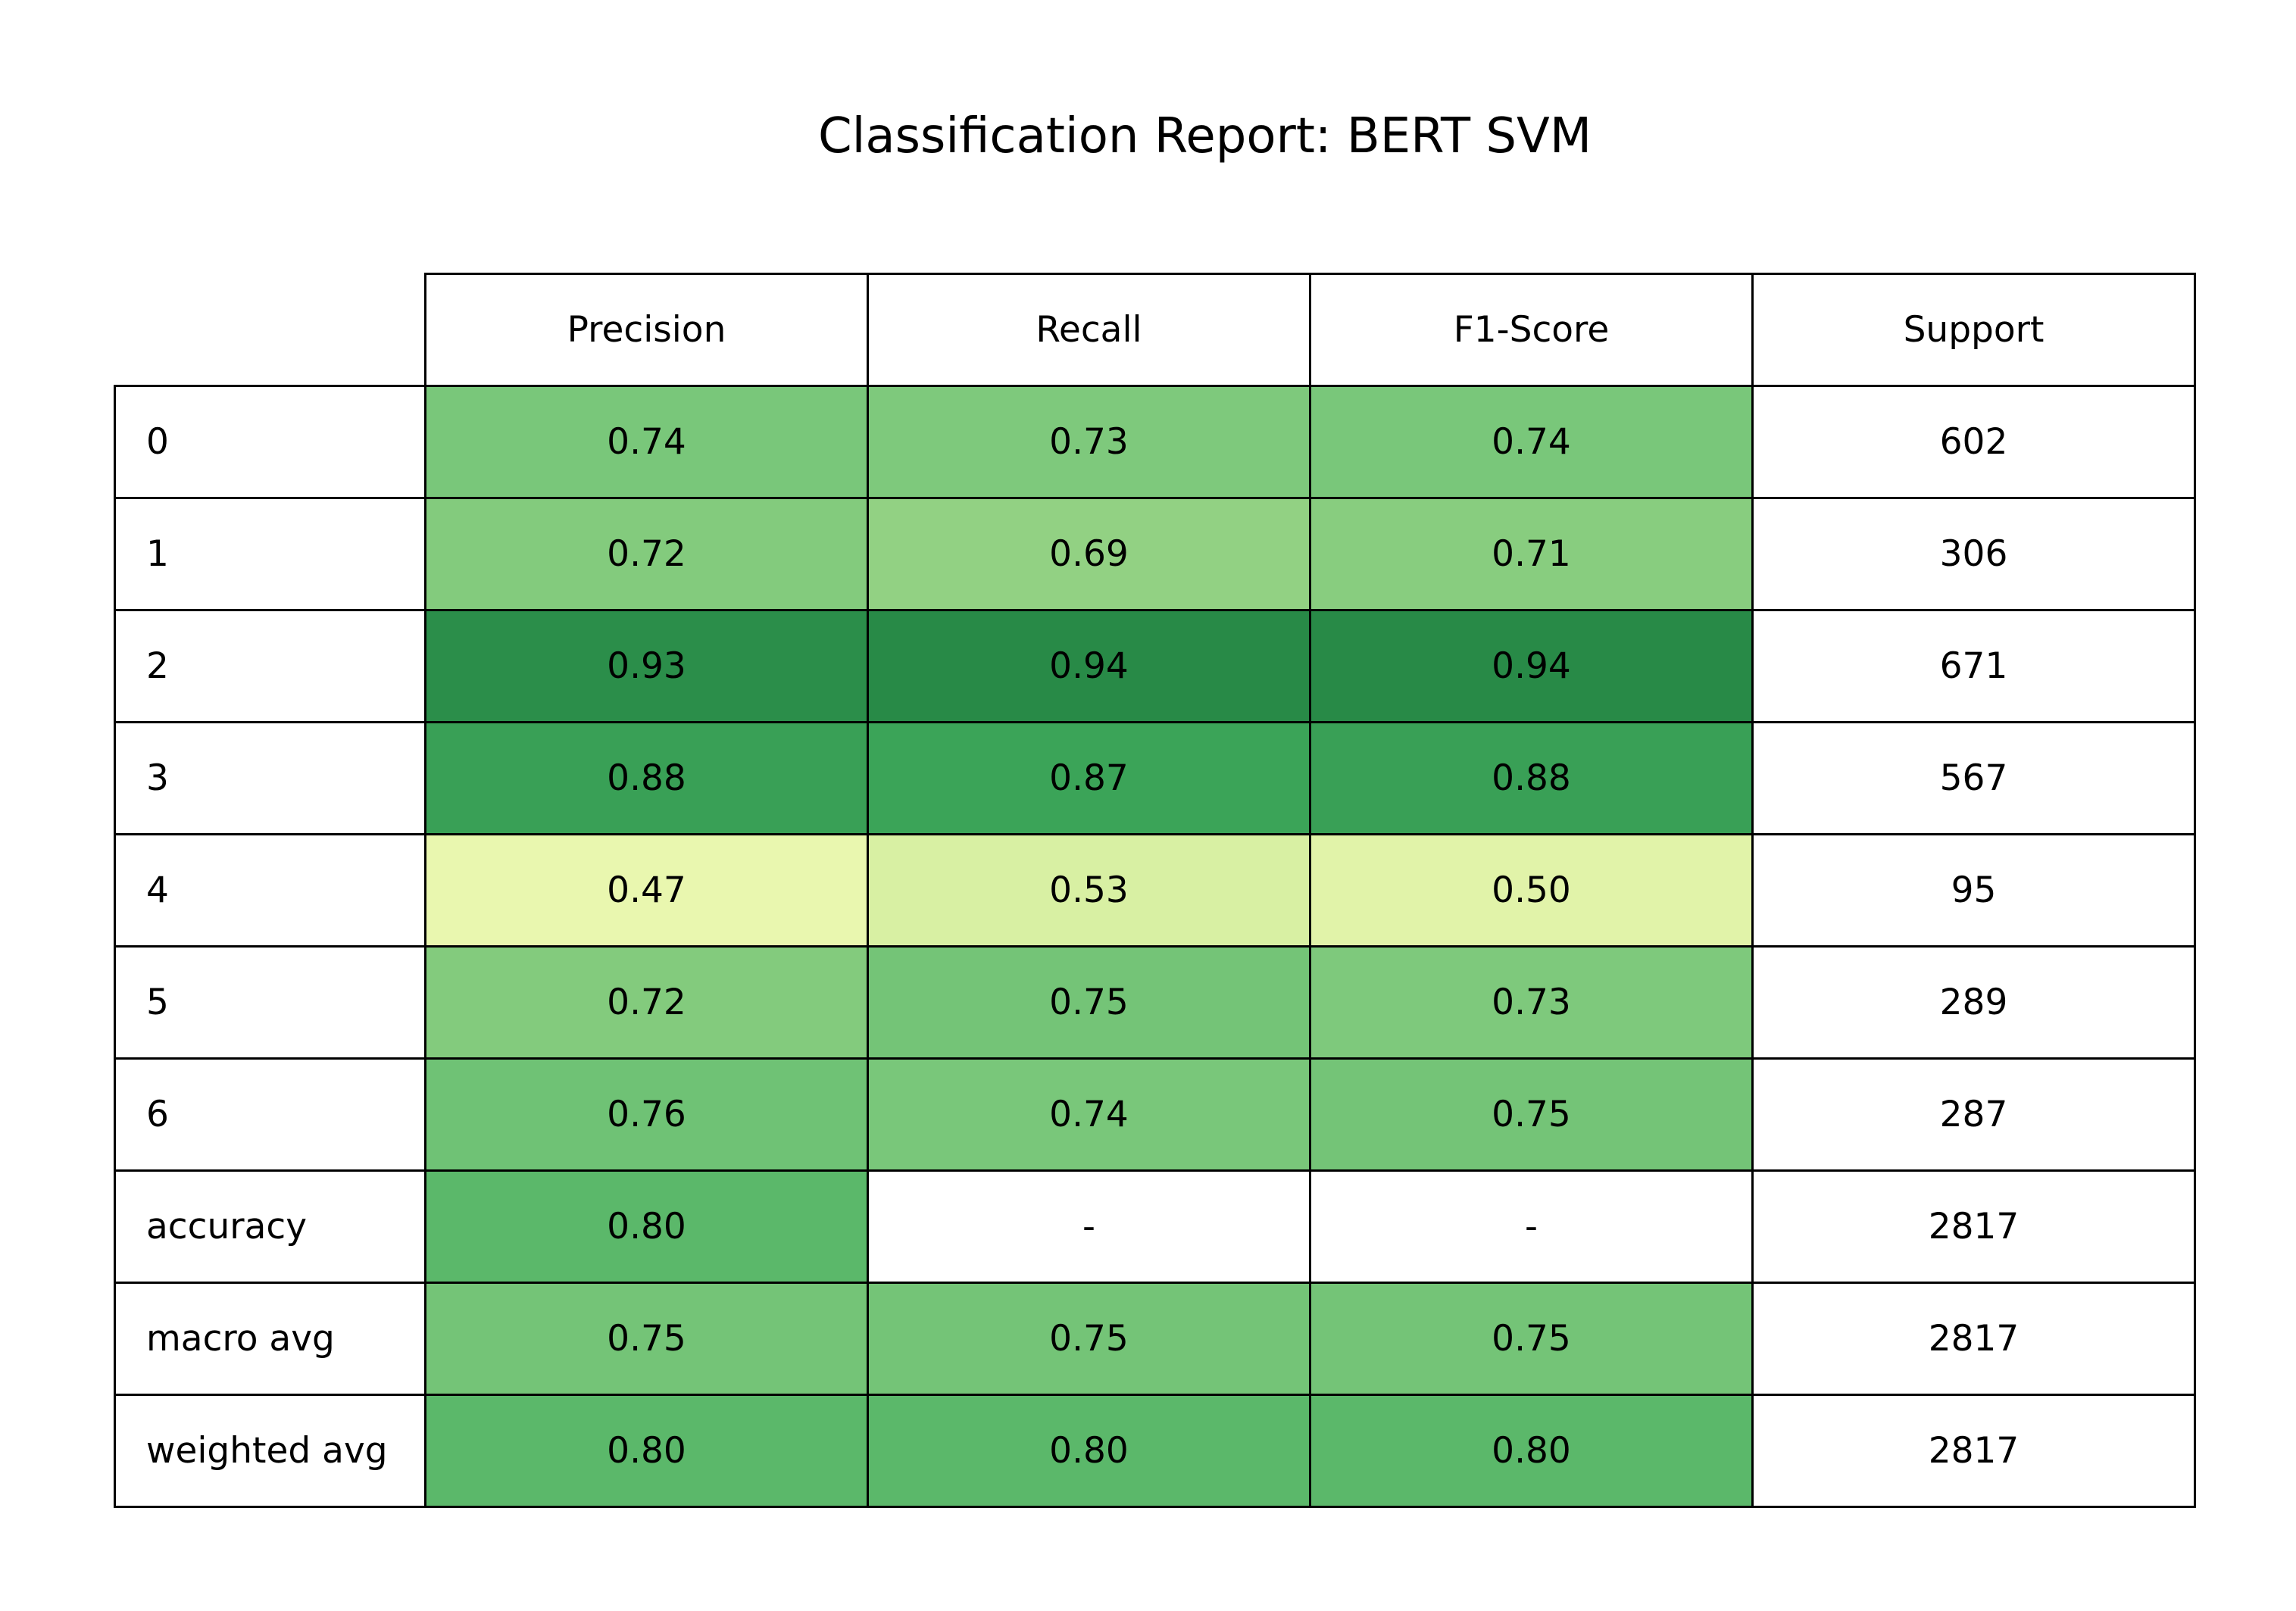 The height and width of the screenshot is (1611, 2296). Describe the element at coordinates (1531, 1339) in the screenshot. I see `cell-macro-avg-f1-score: 0.75` at that location.